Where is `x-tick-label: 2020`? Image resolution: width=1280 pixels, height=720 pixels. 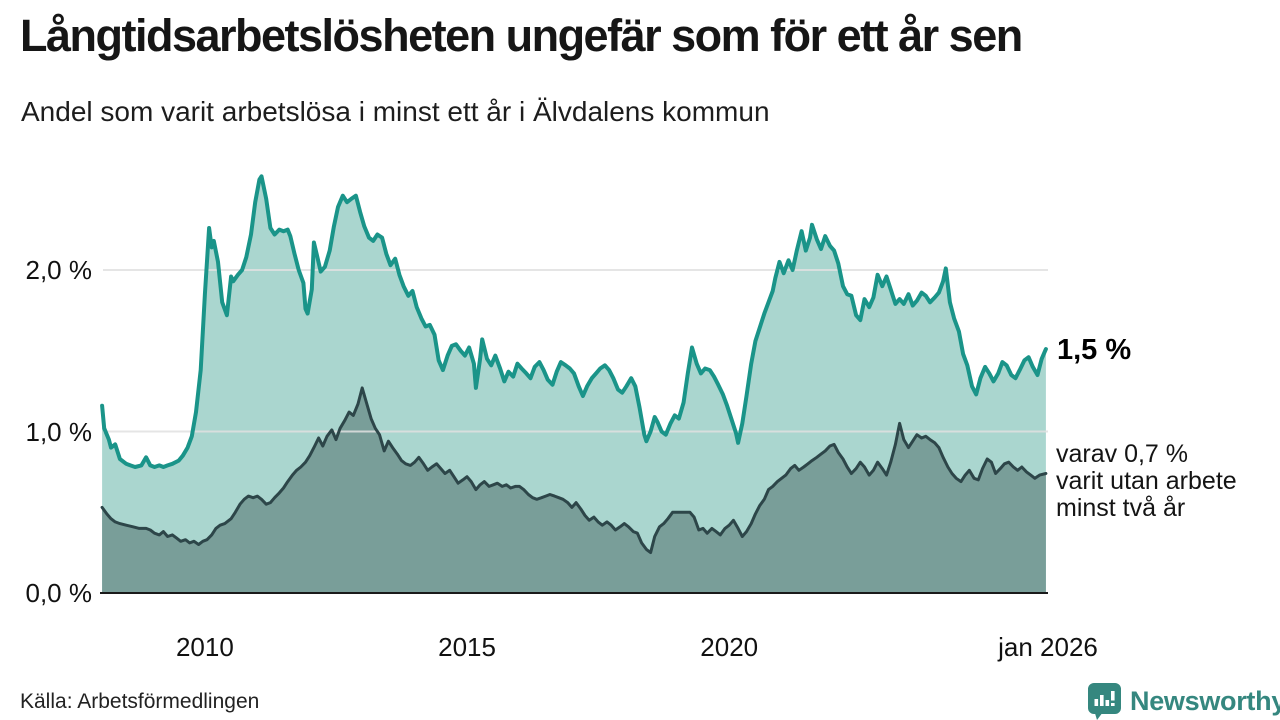
x-tick-label: 2020 is located at coordinates (729, 647).